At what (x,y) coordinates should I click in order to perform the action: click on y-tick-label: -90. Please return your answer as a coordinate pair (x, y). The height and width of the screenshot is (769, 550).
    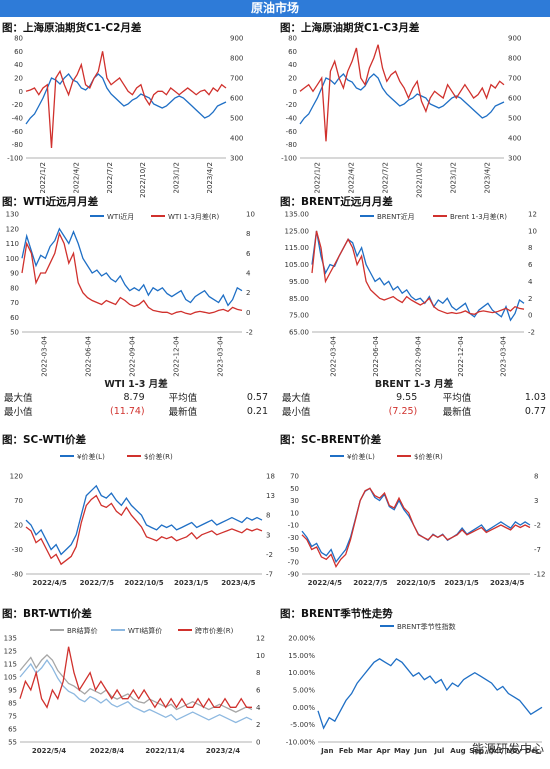
    Looking at the image, I should click on (293, 575).